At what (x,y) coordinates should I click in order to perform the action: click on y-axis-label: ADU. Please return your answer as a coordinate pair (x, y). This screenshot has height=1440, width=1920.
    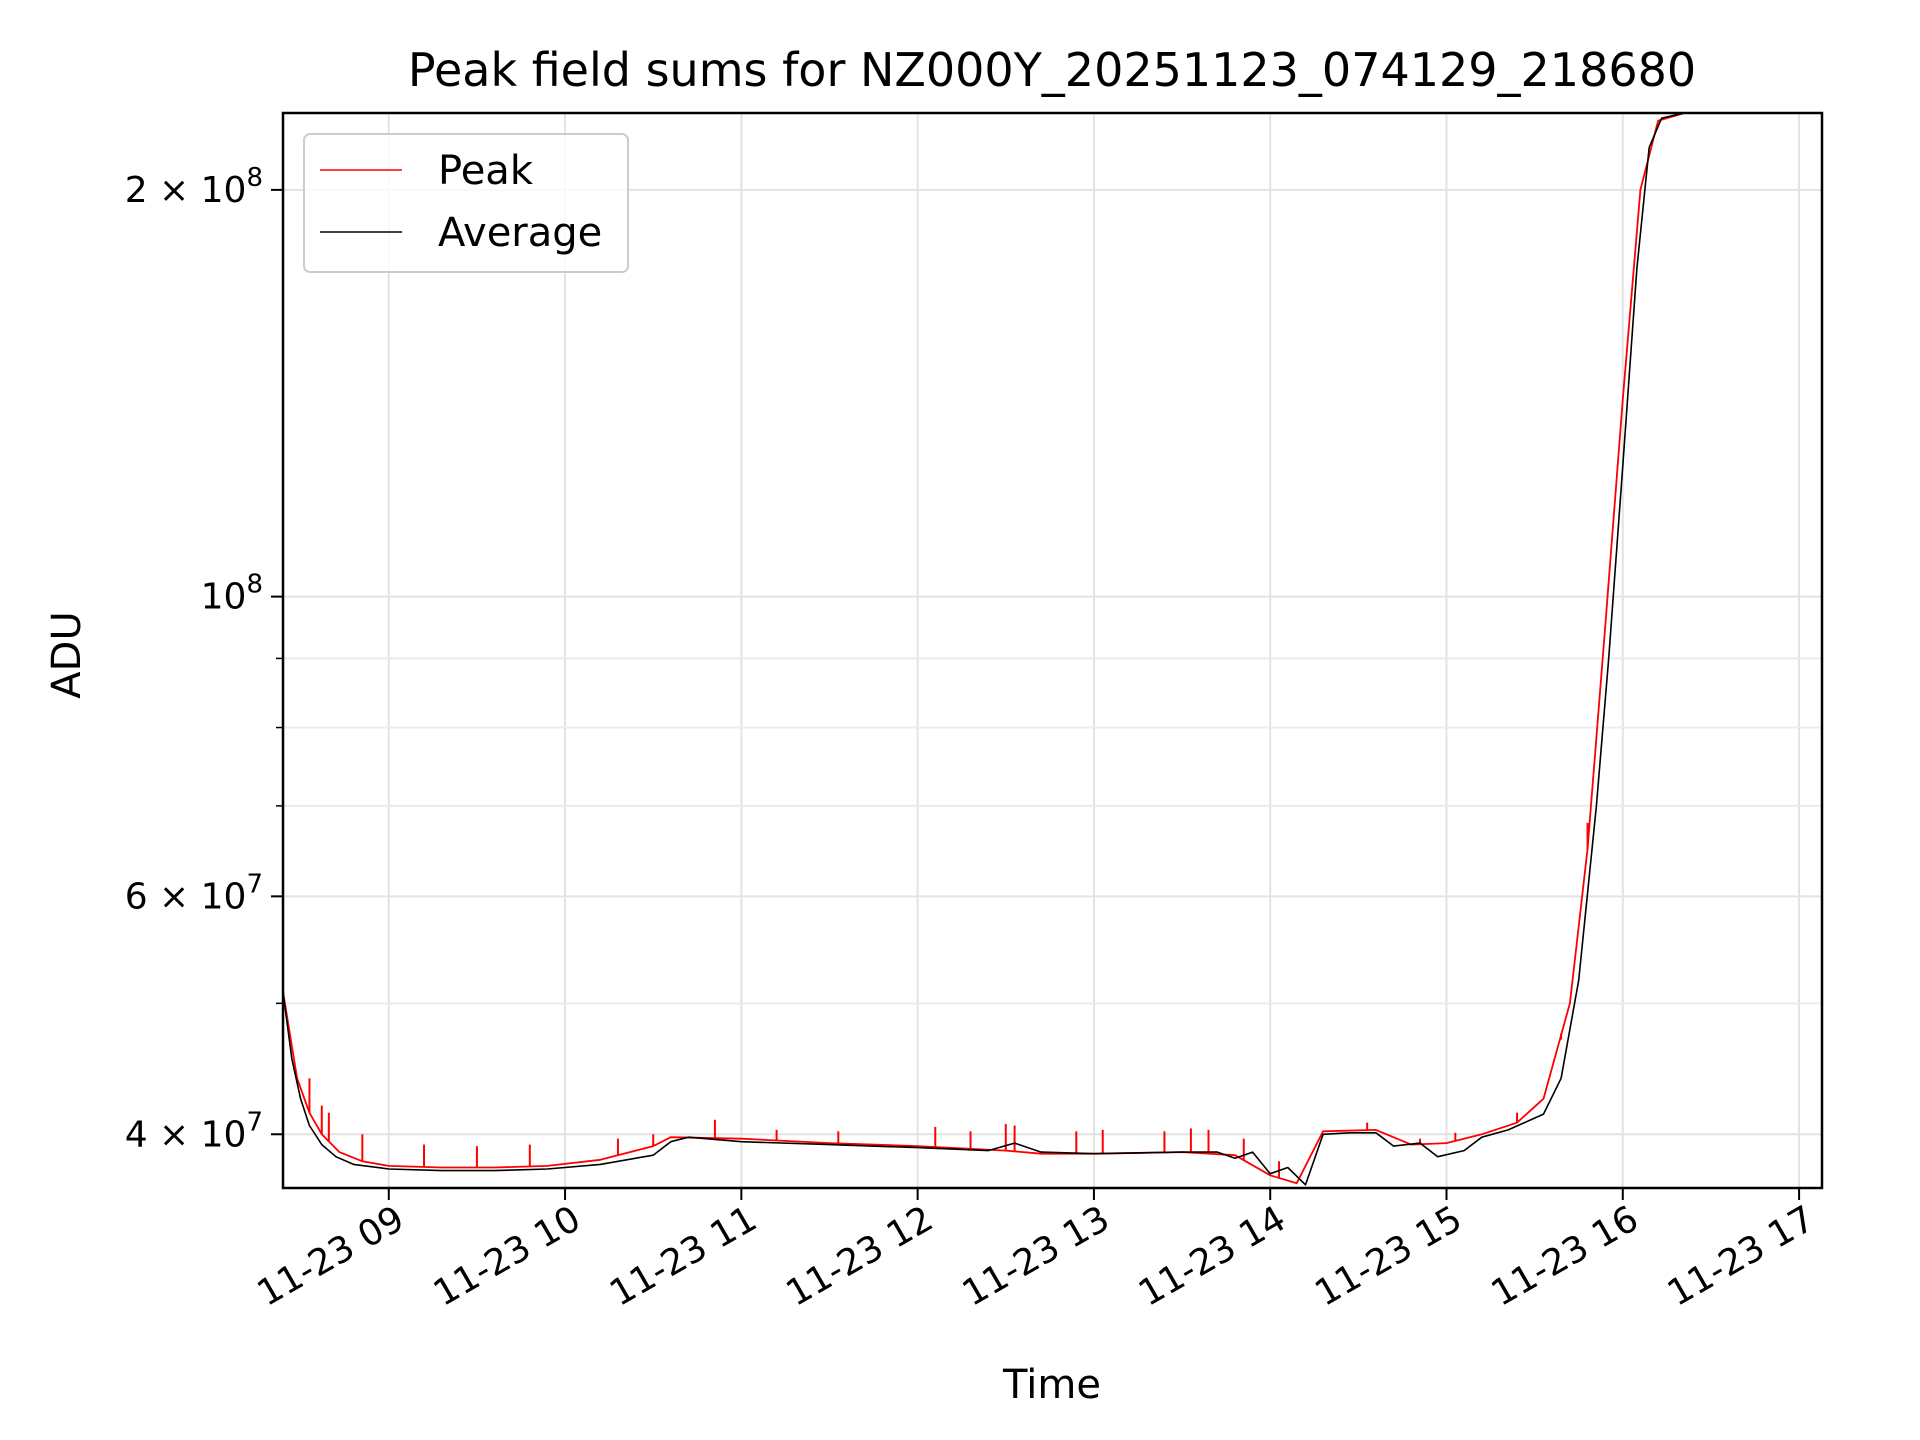
    Looking at the image, I should click on (67, 654).